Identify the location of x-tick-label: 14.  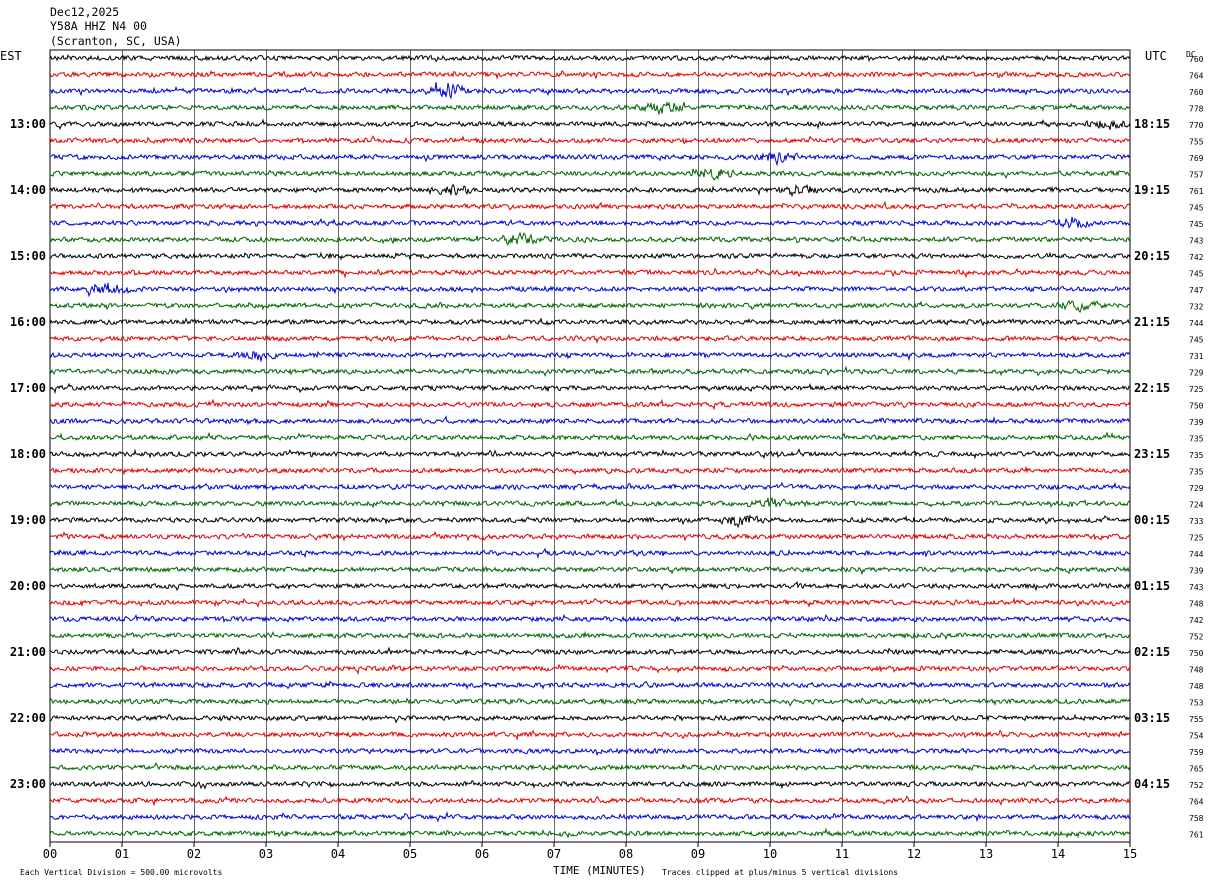
(1058, 854).